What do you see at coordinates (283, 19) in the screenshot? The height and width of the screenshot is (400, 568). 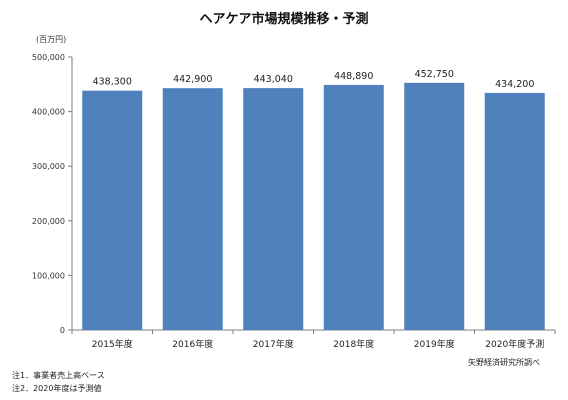 I see `chart-title: ヘアケア市場規模推移・予測` at bounding box center [283, 19].